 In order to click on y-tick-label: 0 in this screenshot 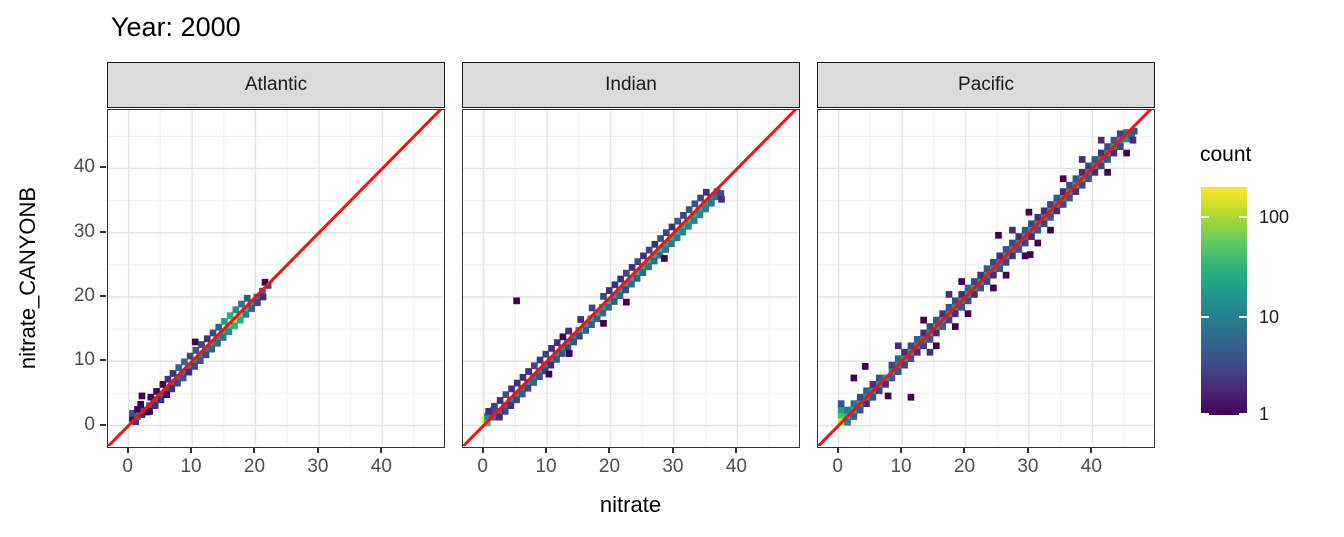, I will do `click(89, 424)`.